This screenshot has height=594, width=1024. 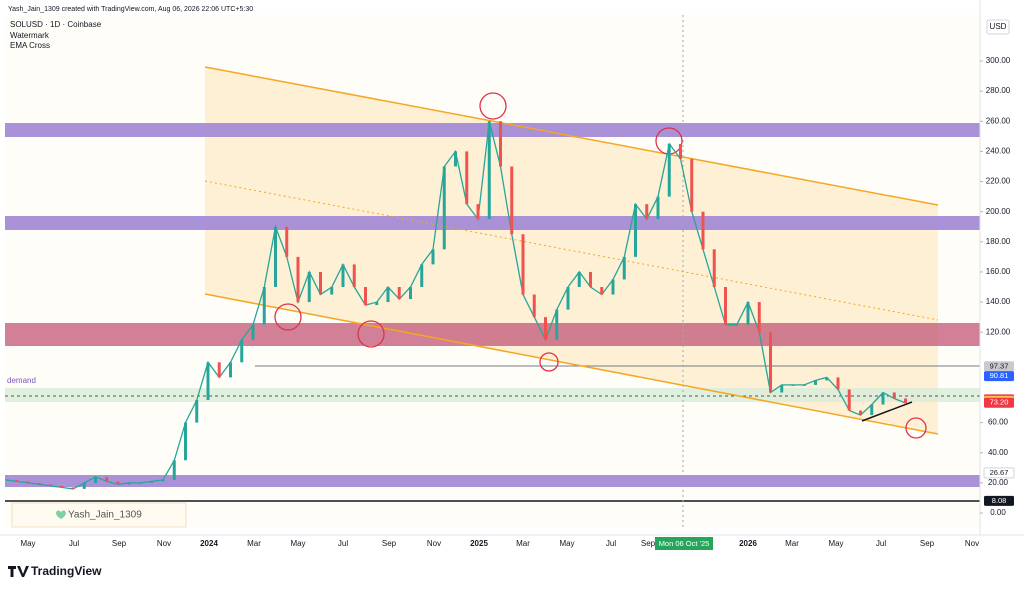 What do you see at coordinates (21, 380) in the screenshot?
I see `zone-label: demand` at bounding box center [21, 380].